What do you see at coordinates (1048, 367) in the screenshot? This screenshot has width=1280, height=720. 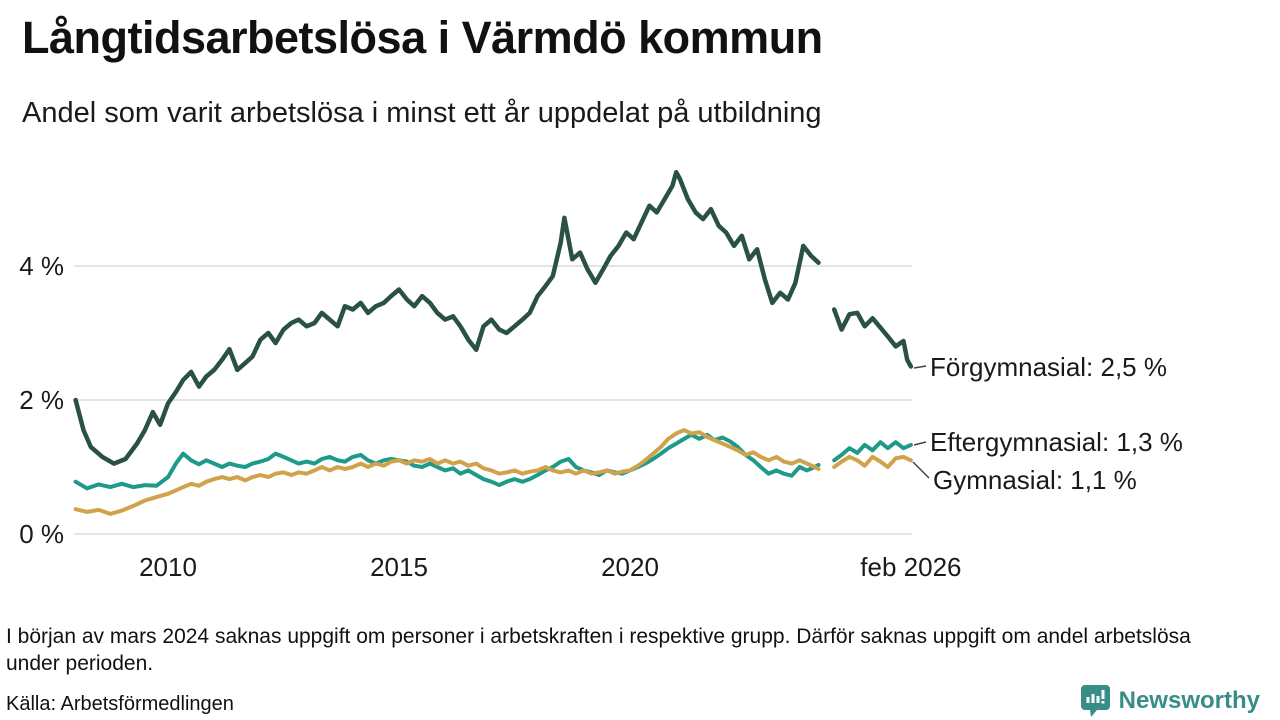 I see `series-label-forgymnasial: Förgymnasial: 2,5 %` at bounding box center [1048, 367].